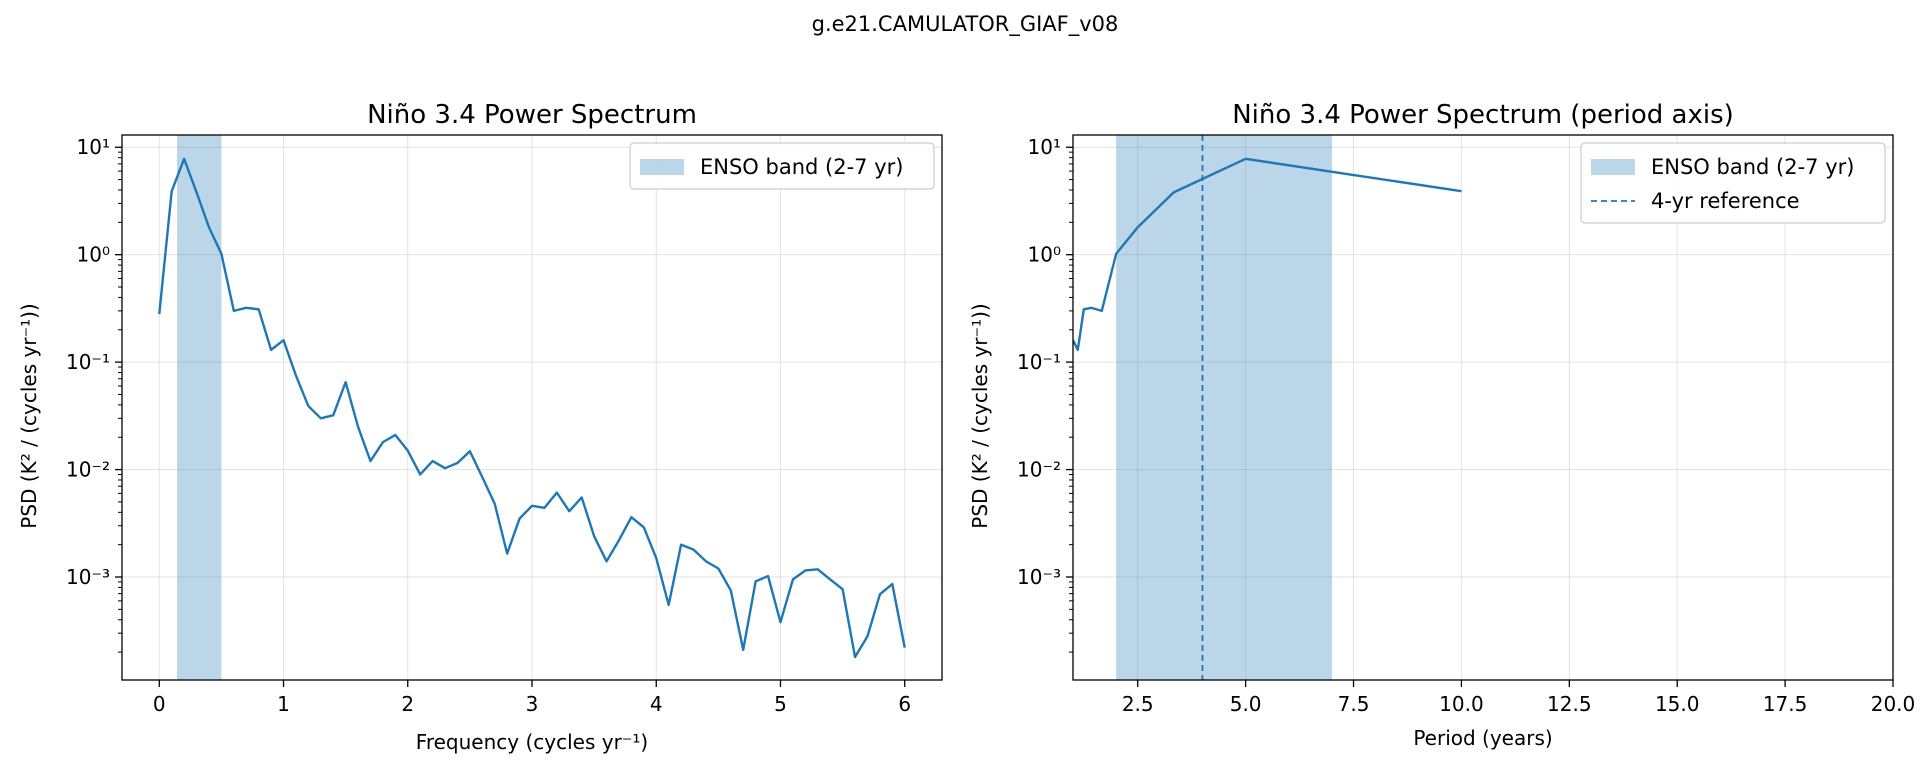  I want to click on x-tick-label: 6, so click(904, 704).